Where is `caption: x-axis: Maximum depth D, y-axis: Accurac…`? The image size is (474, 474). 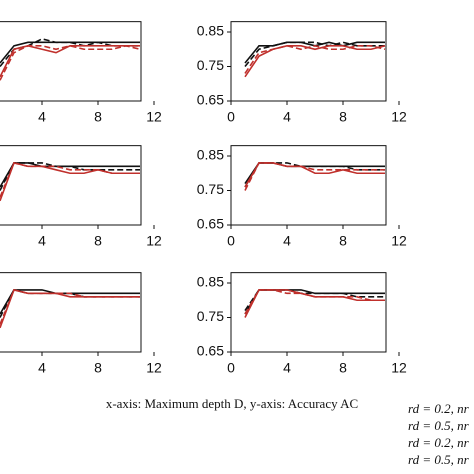 caption: x-axis: Maximum depth D, y-axis: Accurac… is located at coordinates (232, 403).